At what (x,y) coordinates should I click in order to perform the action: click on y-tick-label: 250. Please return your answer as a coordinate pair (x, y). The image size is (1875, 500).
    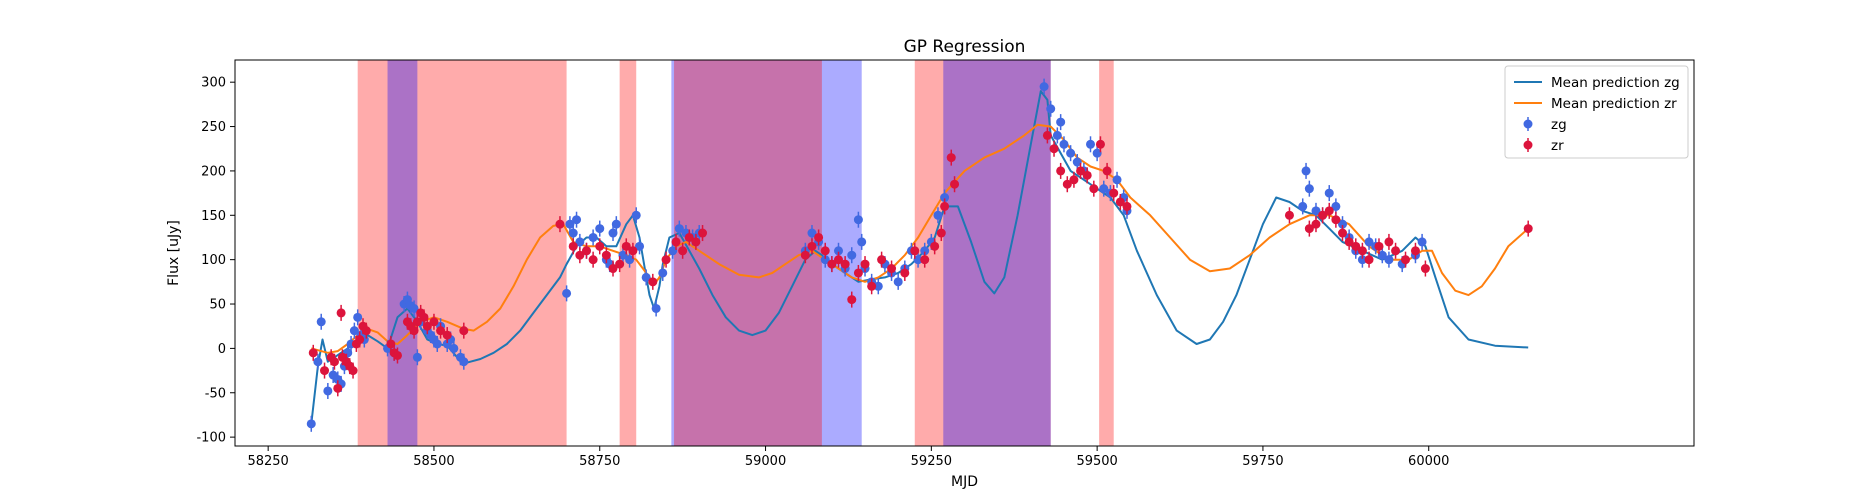
    Looking at the image, I should click on (213, 127).